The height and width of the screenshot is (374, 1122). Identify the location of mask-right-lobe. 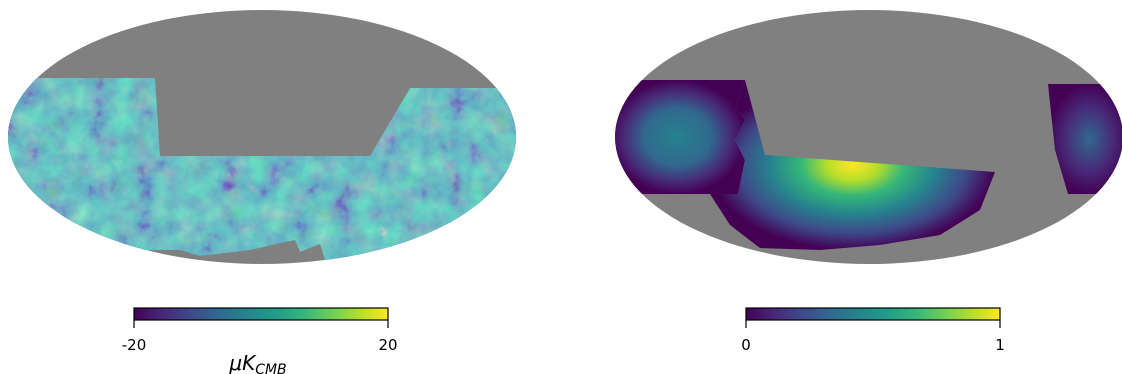
(1085, 139).